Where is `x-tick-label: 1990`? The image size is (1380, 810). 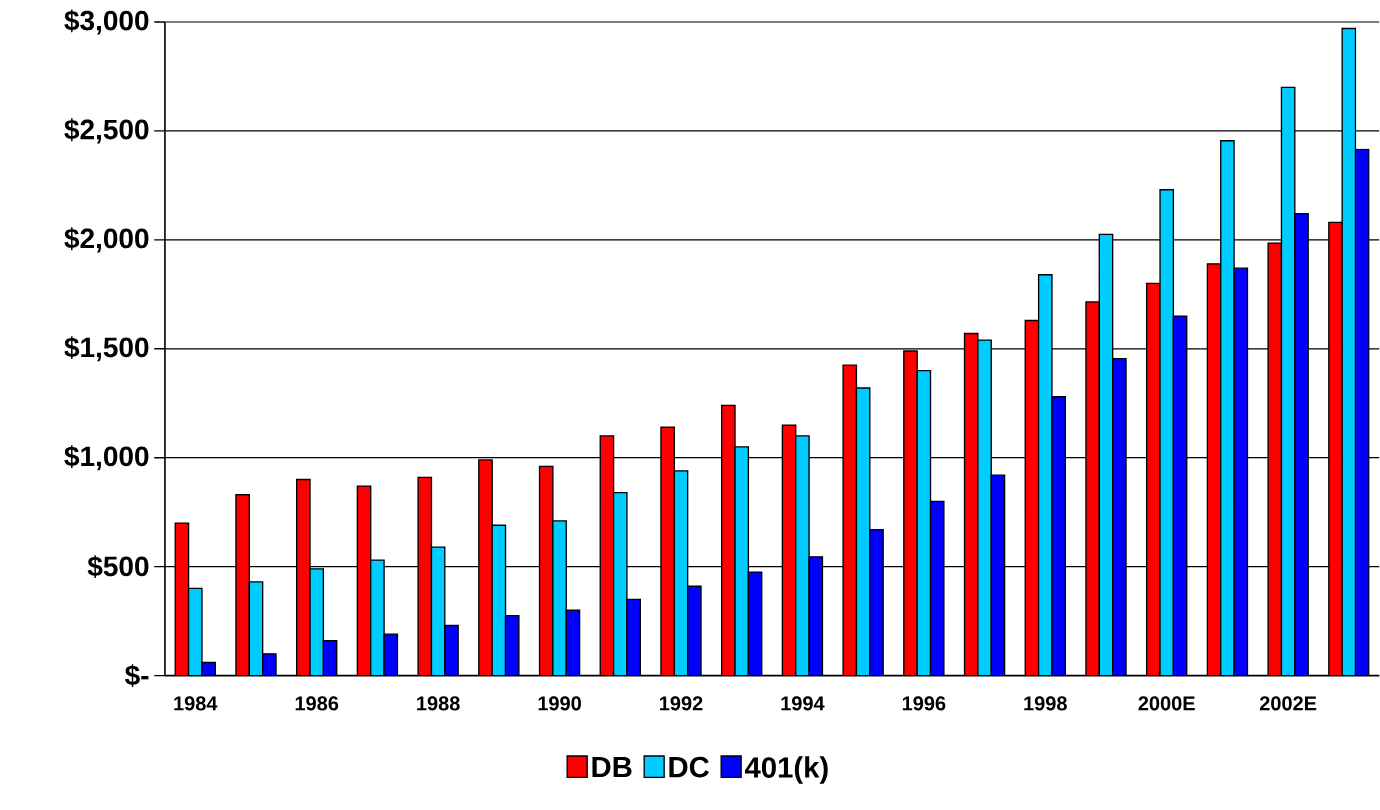
x-tick-label: 1990 is located at coordinates (559, 703).